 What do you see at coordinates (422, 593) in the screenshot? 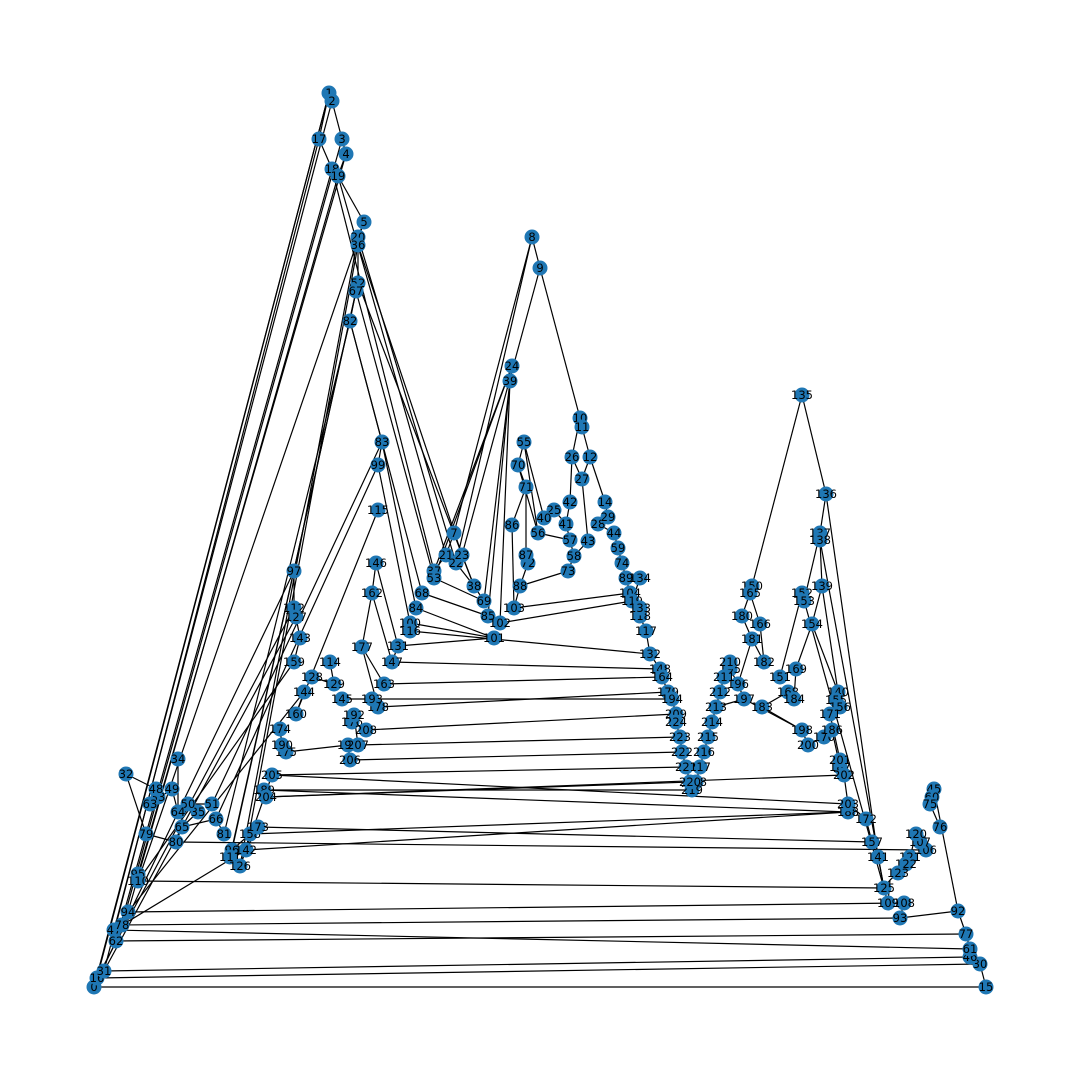
I see `node-label-68: 68` at bounding box center [422, 593].